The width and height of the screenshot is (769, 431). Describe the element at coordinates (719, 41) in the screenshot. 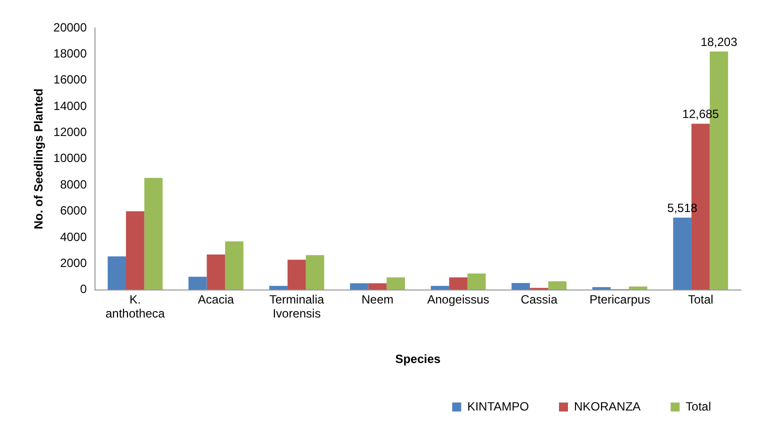

I see `data-label: 18,203` at that location.